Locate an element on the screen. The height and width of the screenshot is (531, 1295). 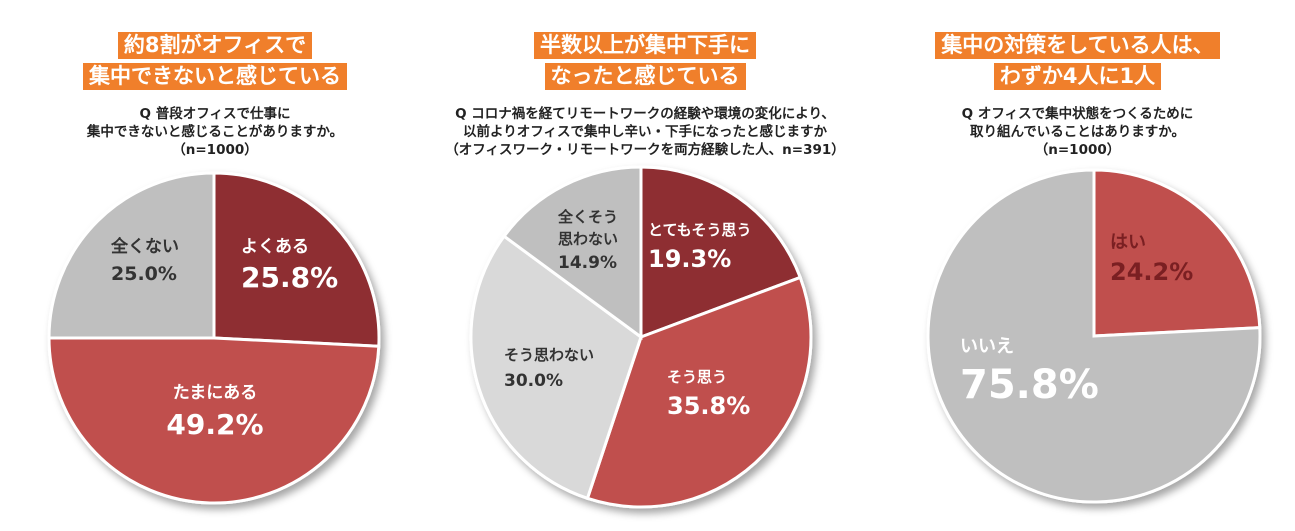
slice-value-label: 35.8% is located at coordinates (708, 406).